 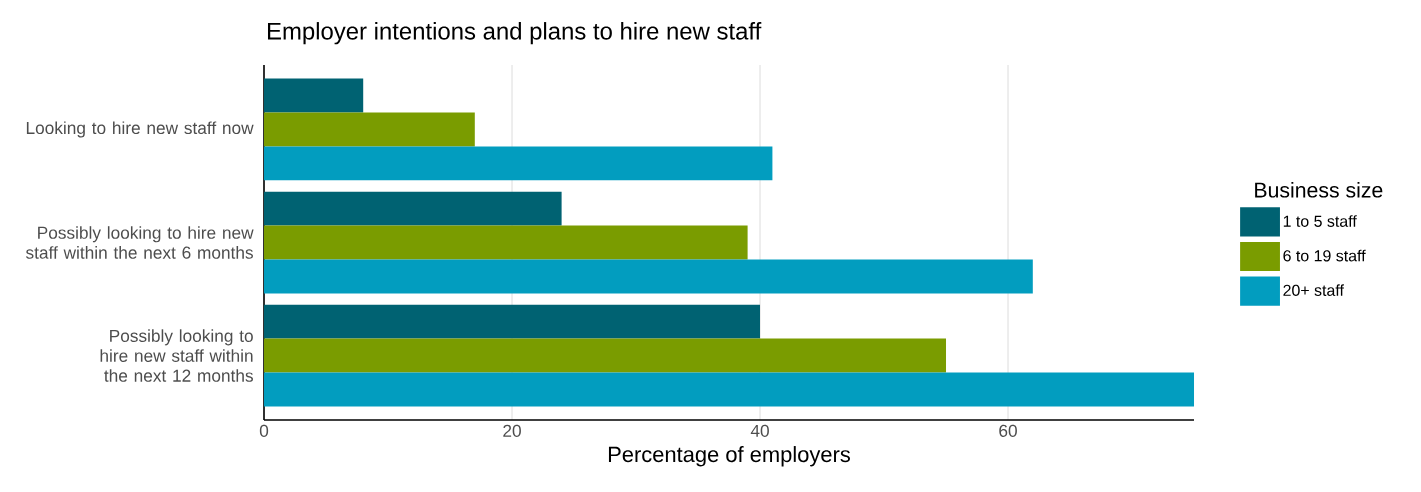 I want to click on legend-label: 6 to 19 staff, so click(x=1324, y=255).